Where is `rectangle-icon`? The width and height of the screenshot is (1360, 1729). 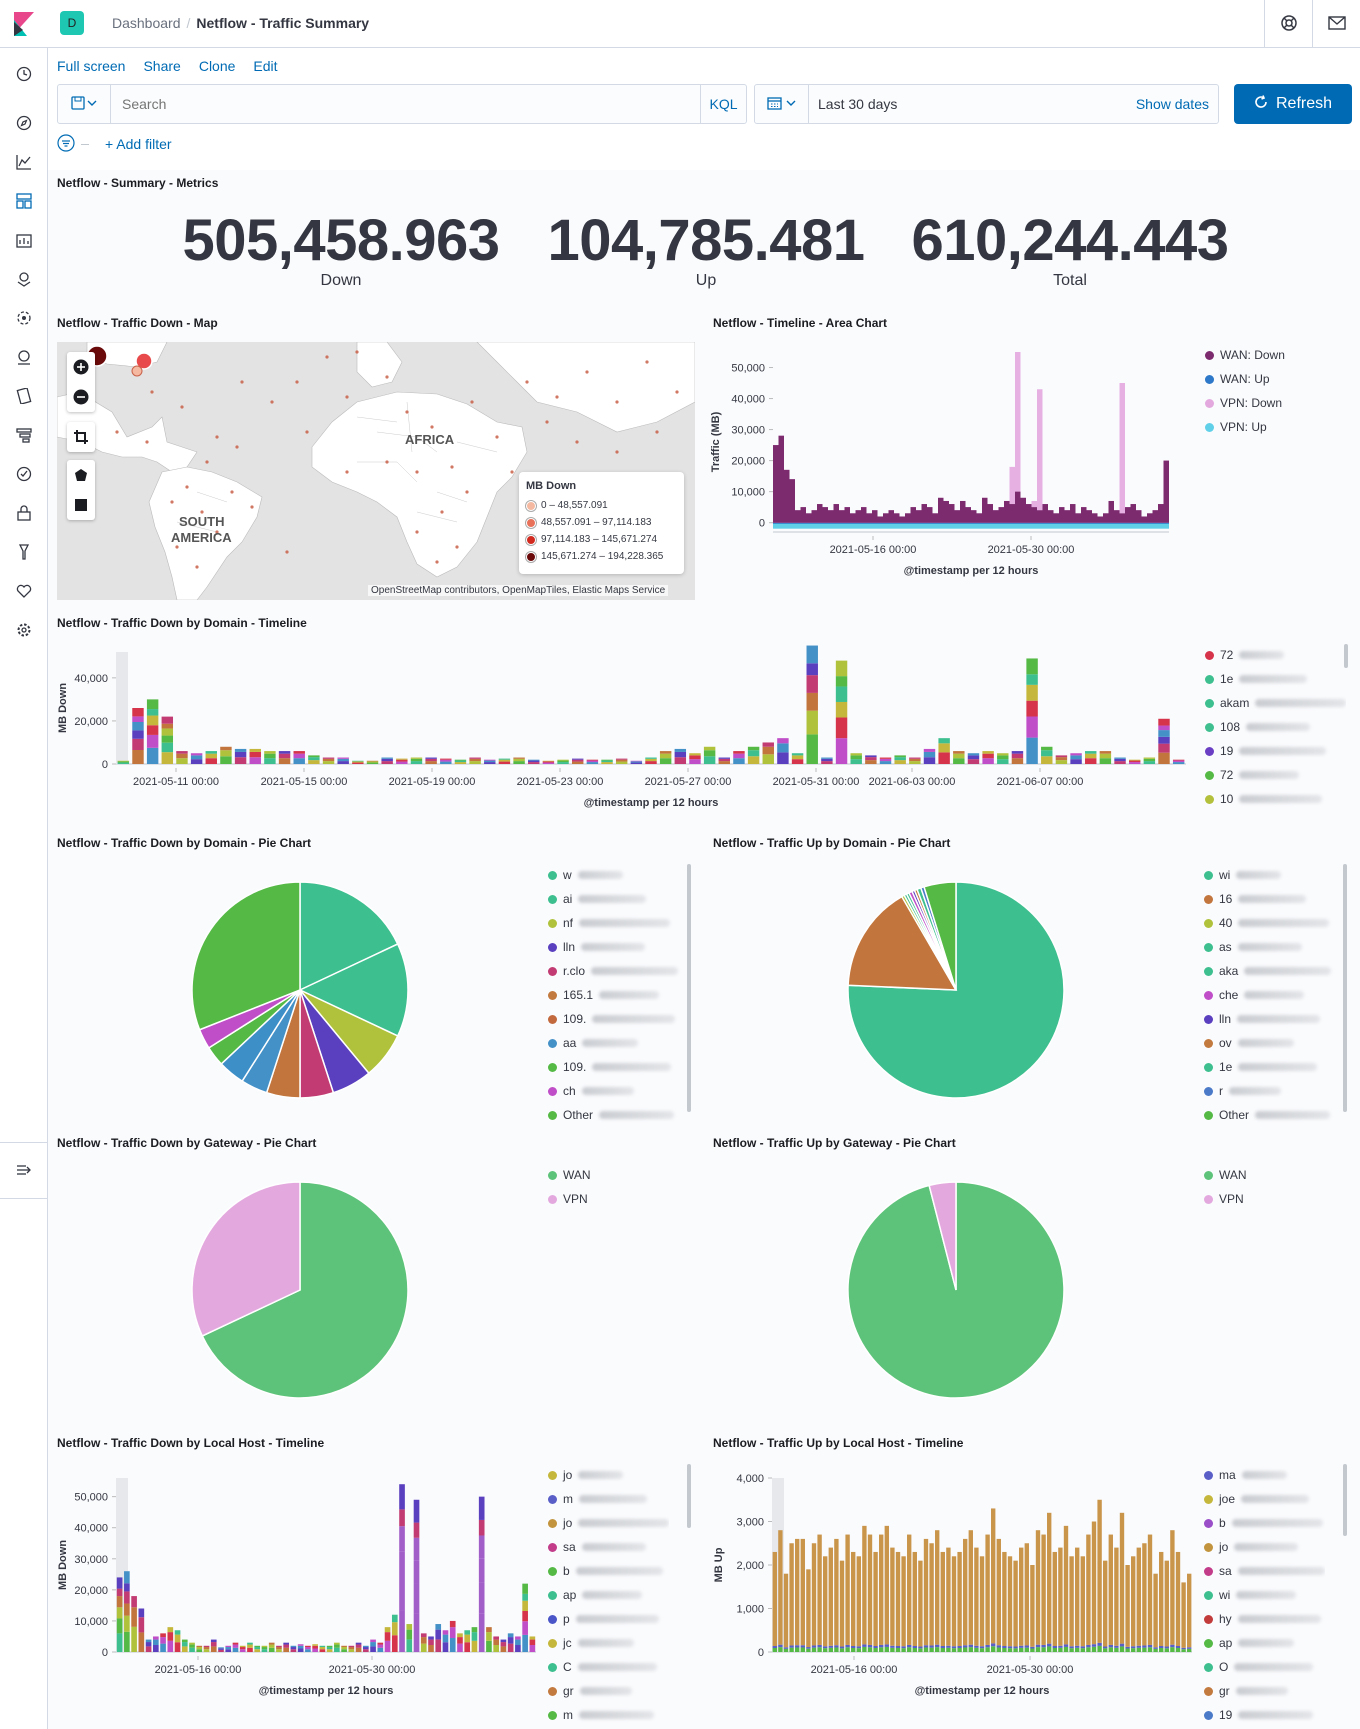 rectangle-icon is located at coordinates (81, 505).